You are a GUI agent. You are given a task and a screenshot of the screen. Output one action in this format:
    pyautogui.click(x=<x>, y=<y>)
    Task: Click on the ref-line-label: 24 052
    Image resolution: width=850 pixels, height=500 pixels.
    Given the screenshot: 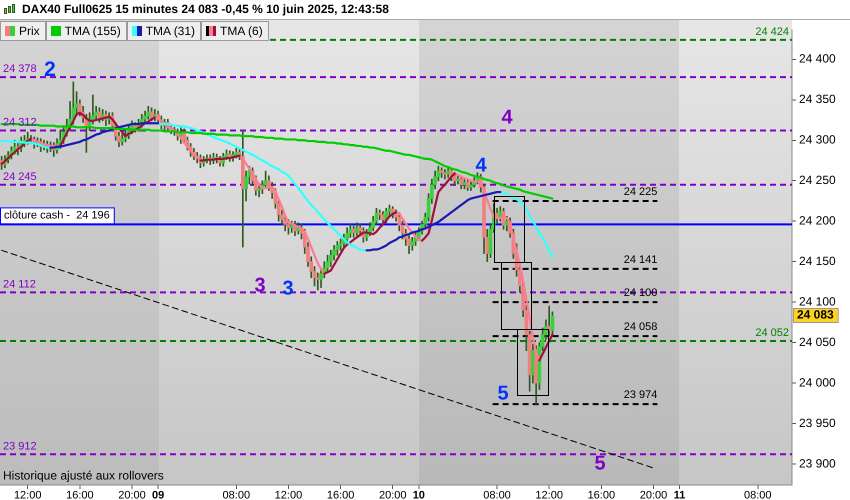 What is the action you would take?
    pyautogui.click(x=772, y=332)
    